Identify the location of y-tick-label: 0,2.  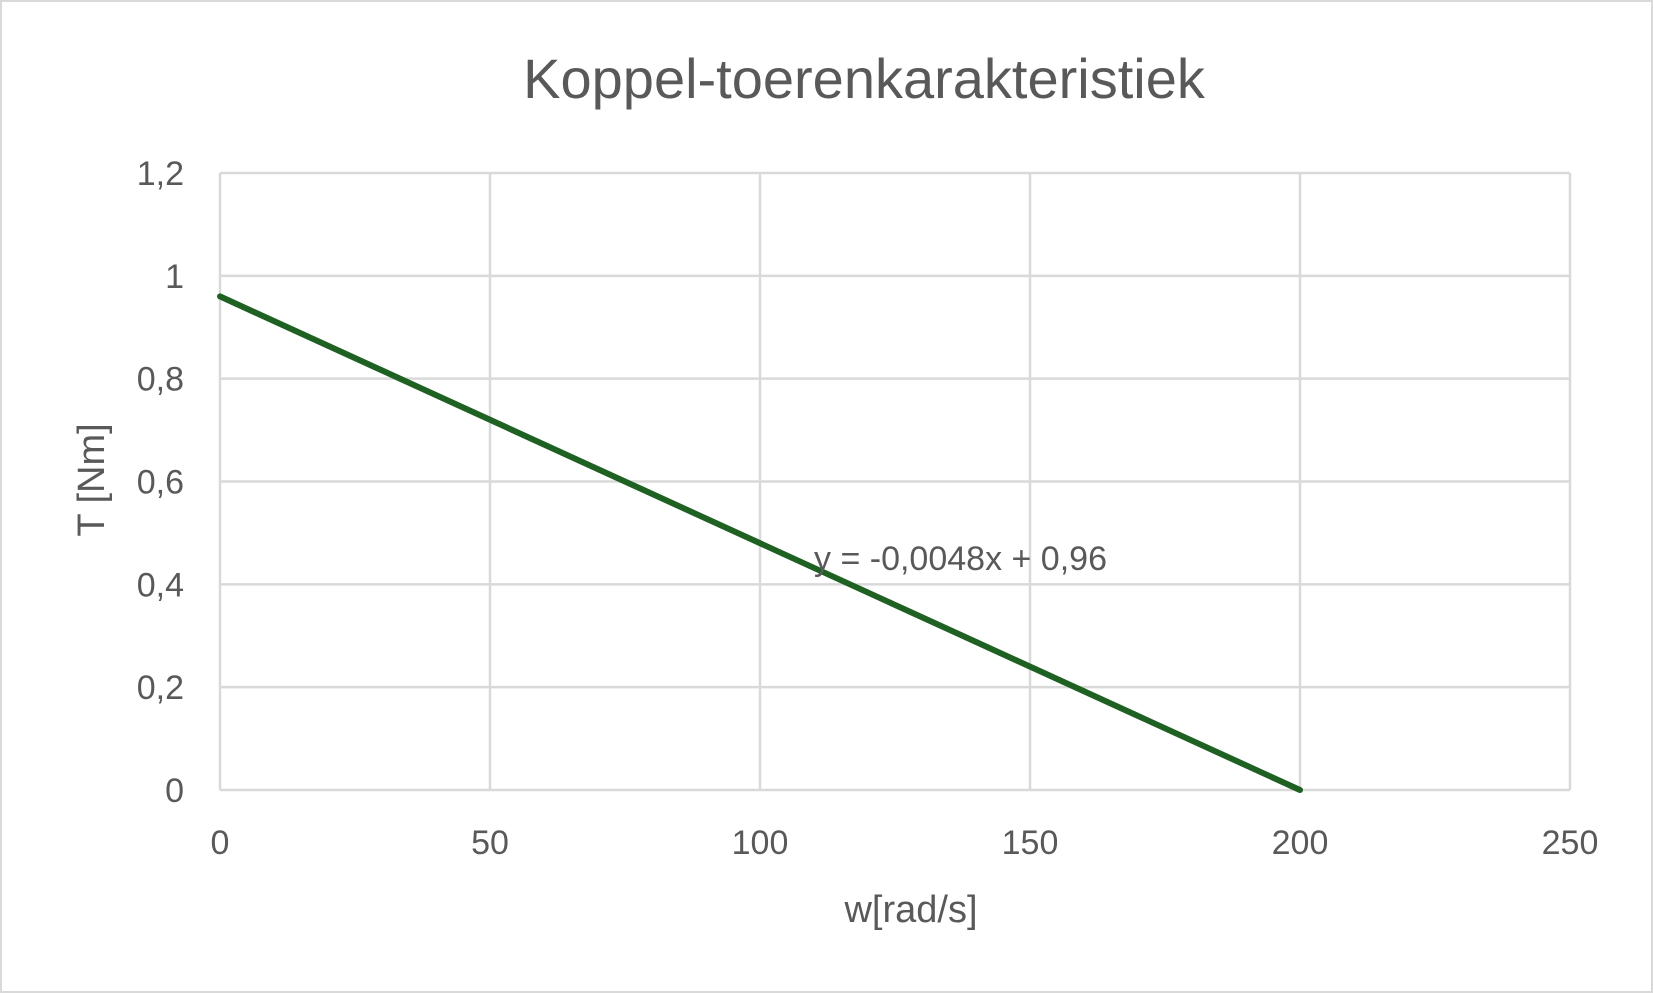
(160, 688).